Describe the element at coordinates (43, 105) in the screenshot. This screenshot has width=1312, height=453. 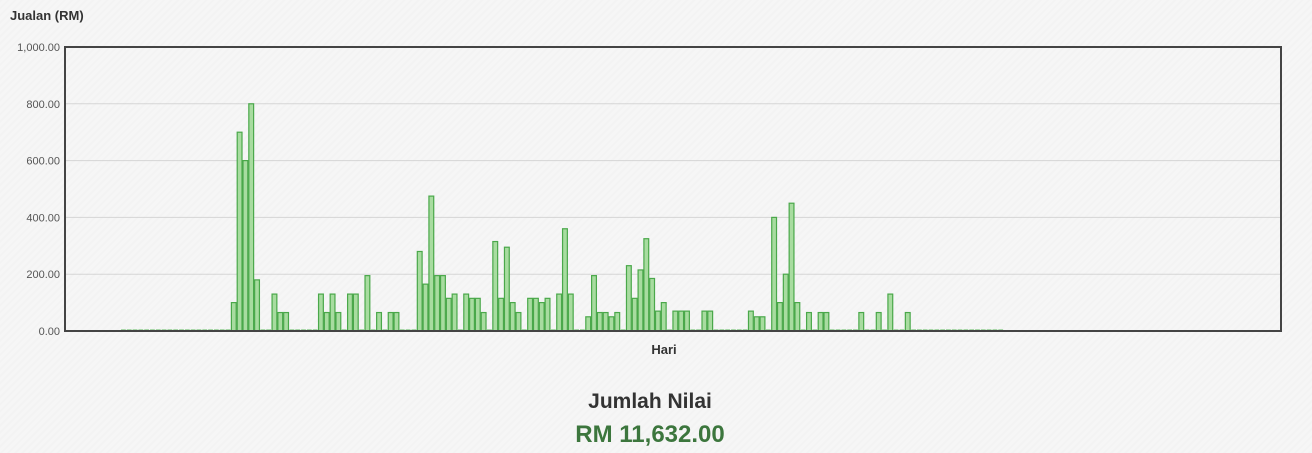
I see `y-tick-label: 800.00` at that location.